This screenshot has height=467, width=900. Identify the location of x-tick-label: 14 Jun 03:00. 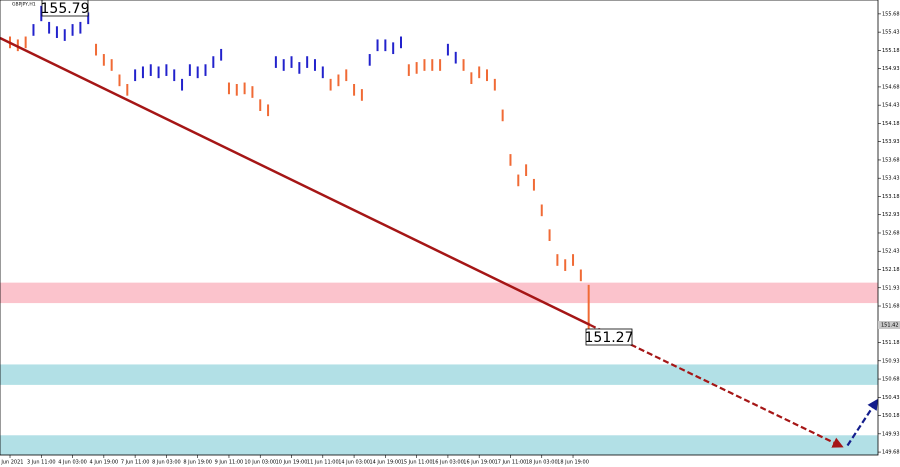
(354, 463).